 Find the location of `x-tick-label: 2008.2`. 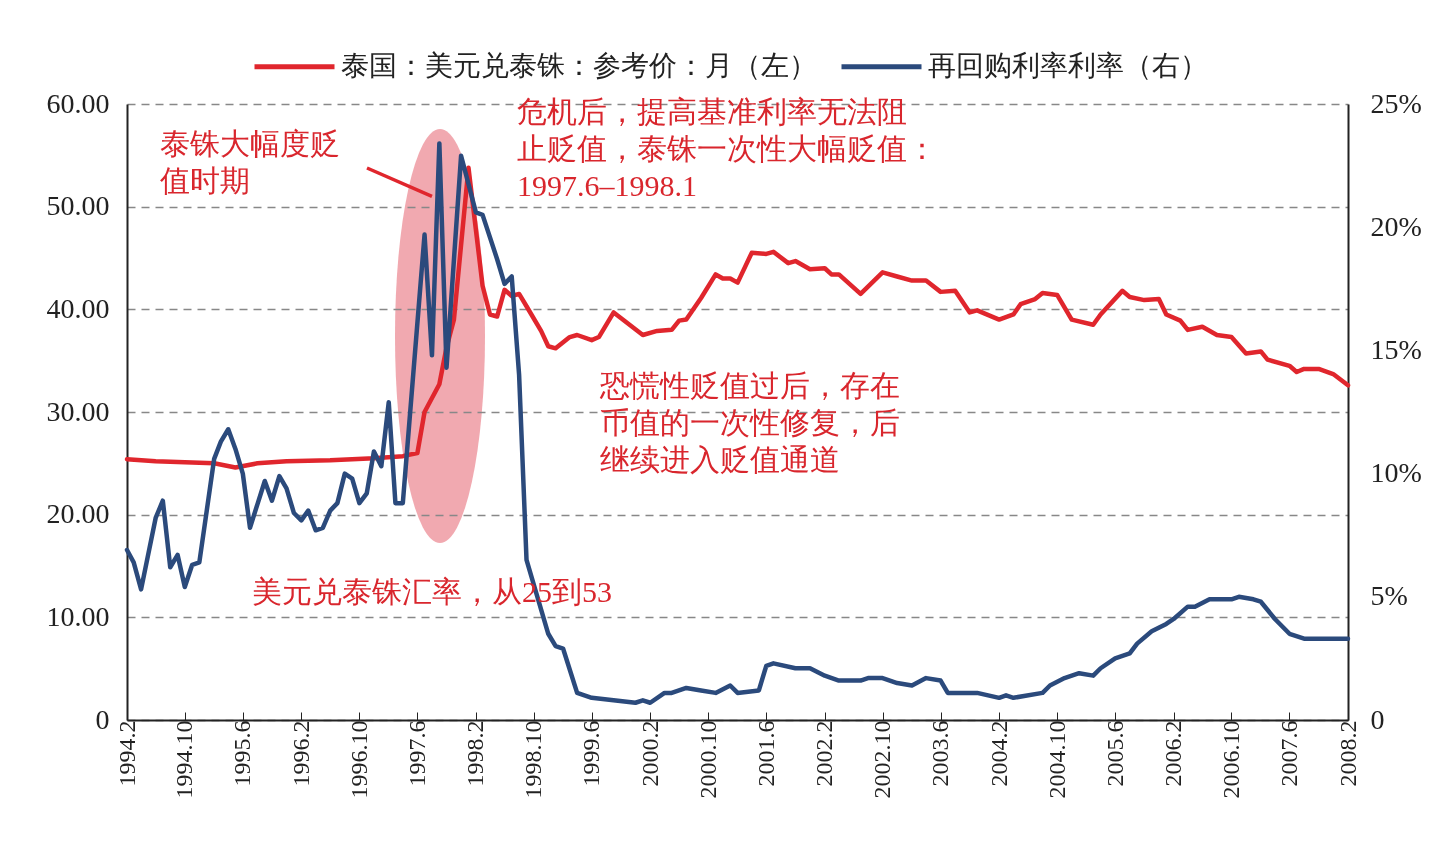

x-tick-label: 2008.2 is located at coordinates (1347, 753).